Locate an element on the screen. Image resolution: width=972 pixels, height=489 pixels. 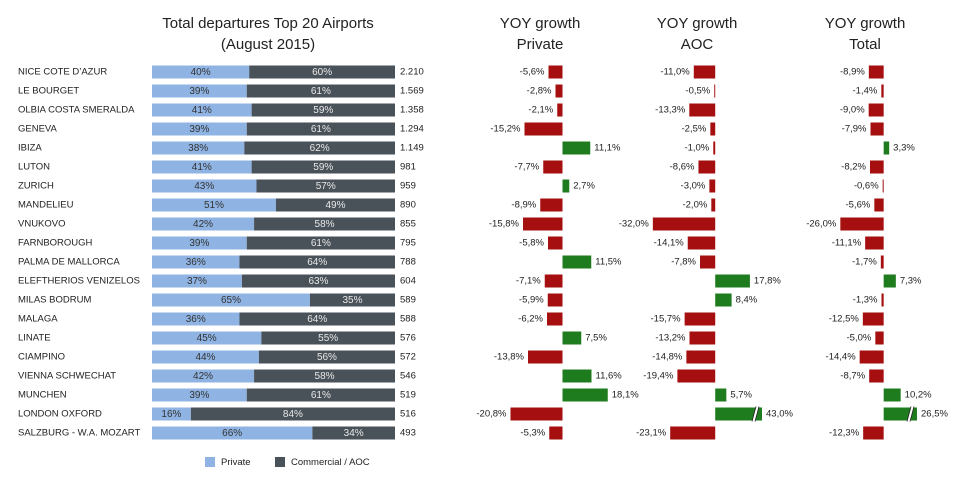
value-label: -7,9% is located at coordinates (854, 129).